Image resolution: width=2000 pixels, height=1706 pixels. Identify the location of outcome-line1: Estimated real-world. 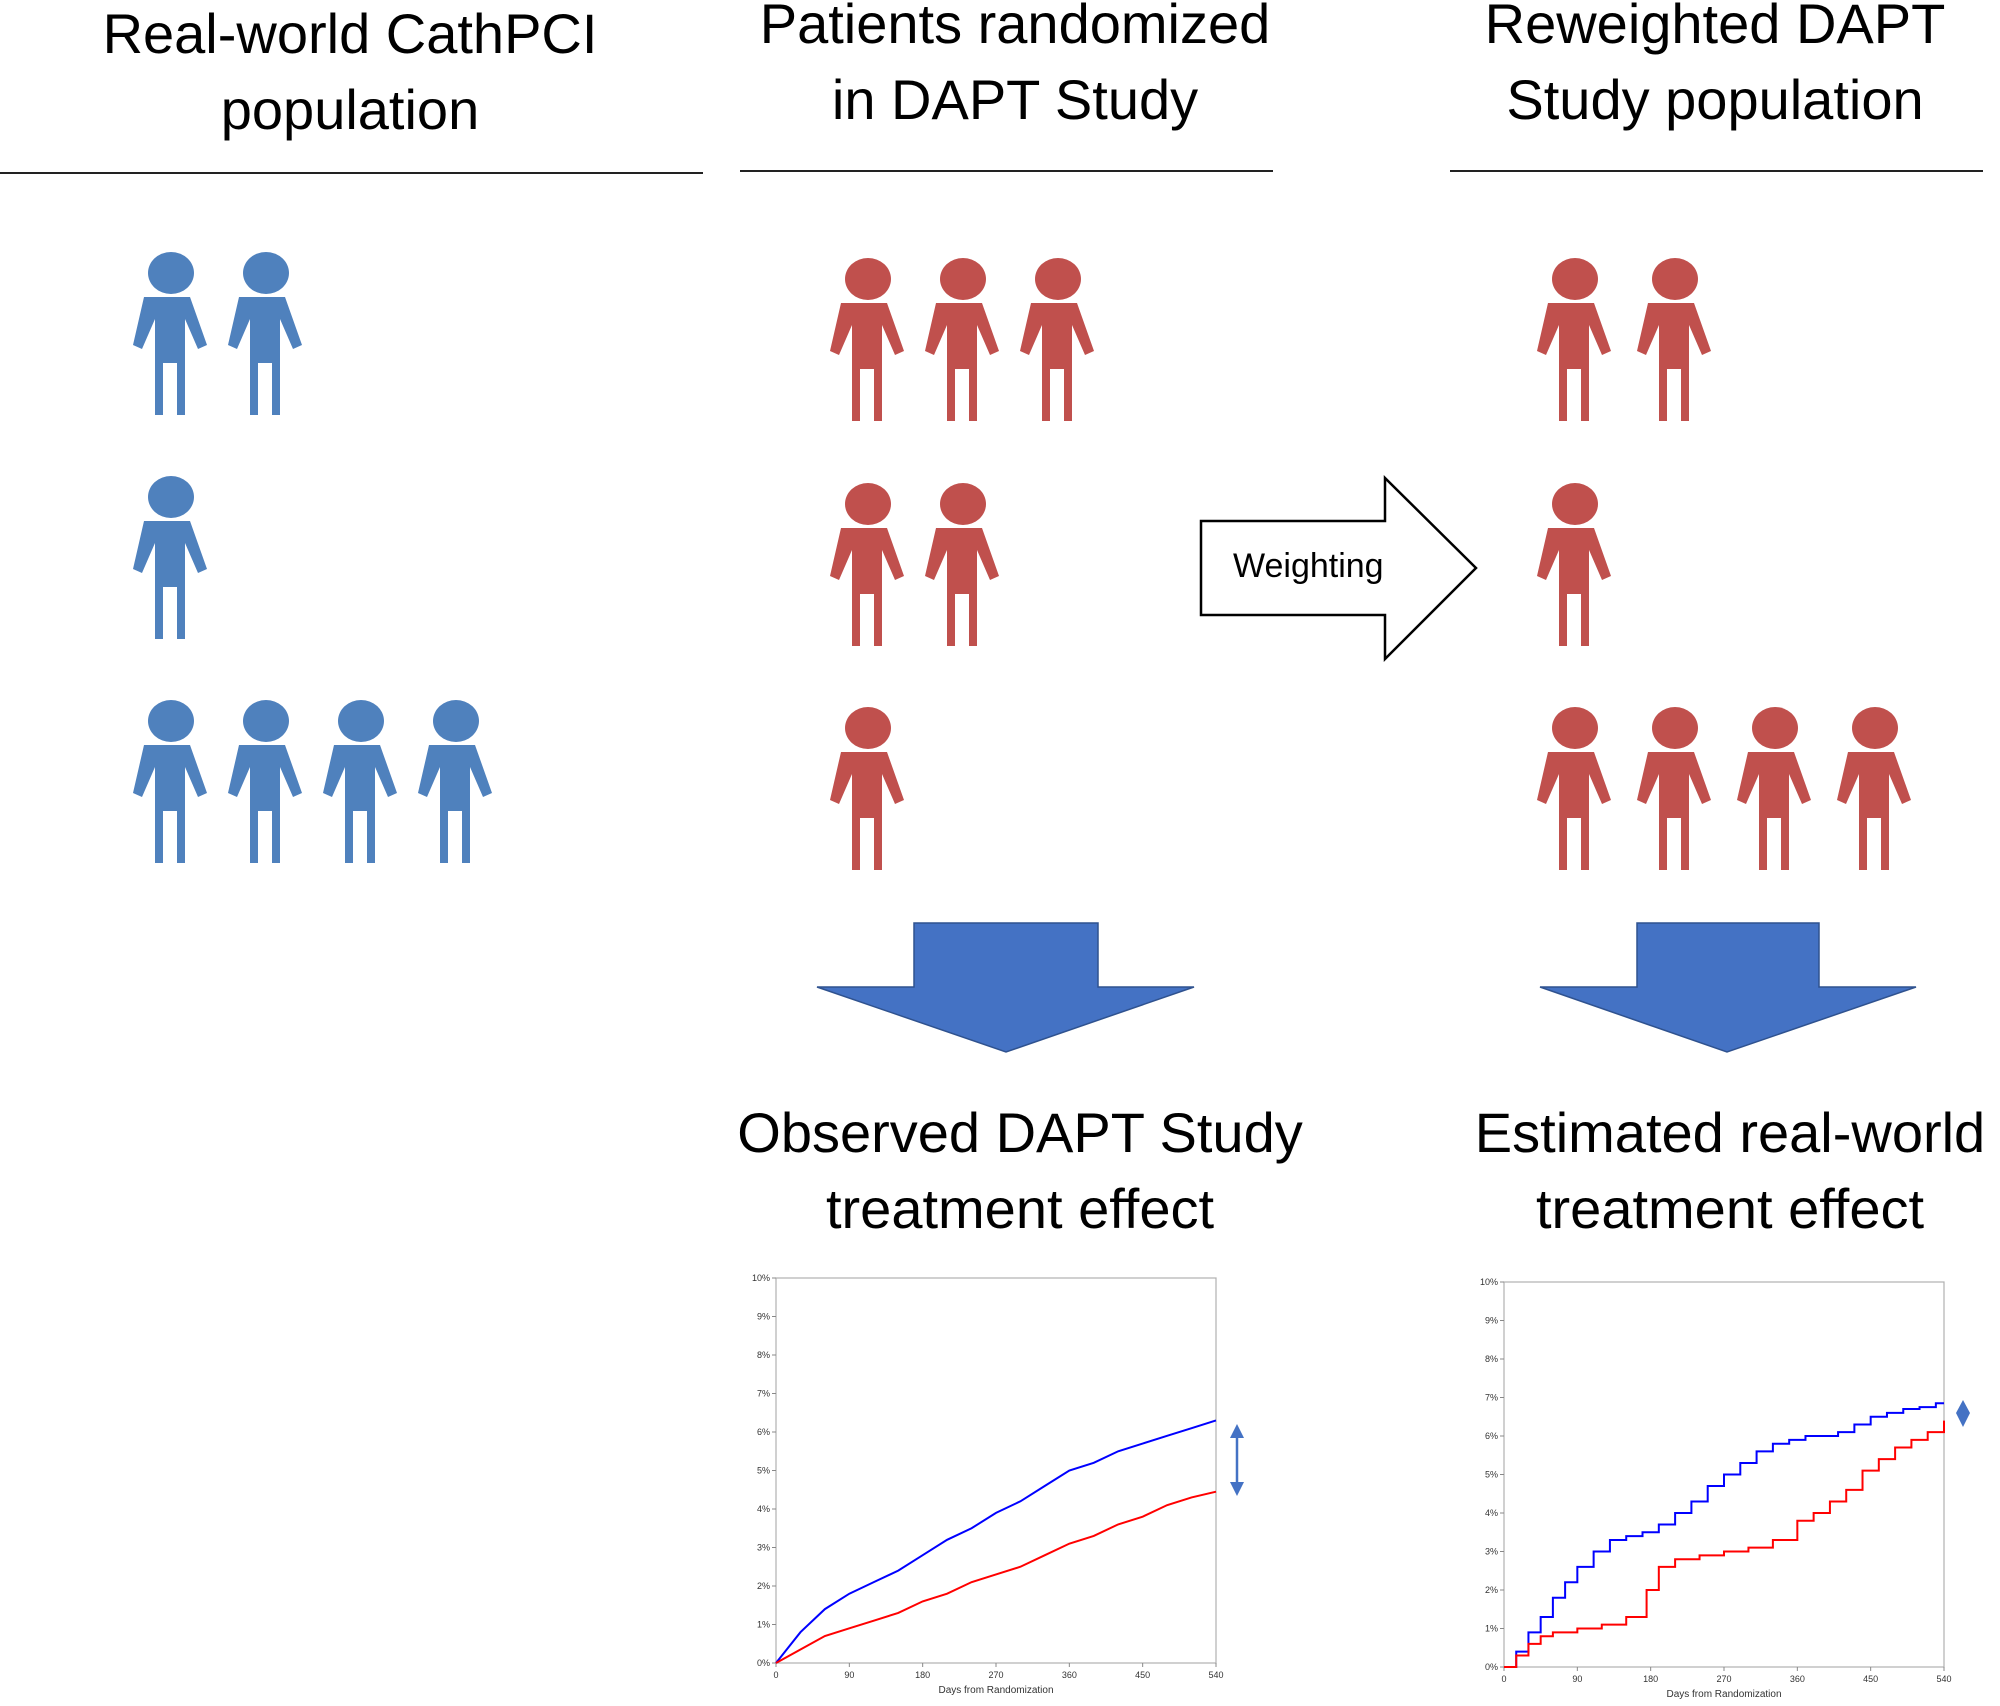
(1730, 1132).